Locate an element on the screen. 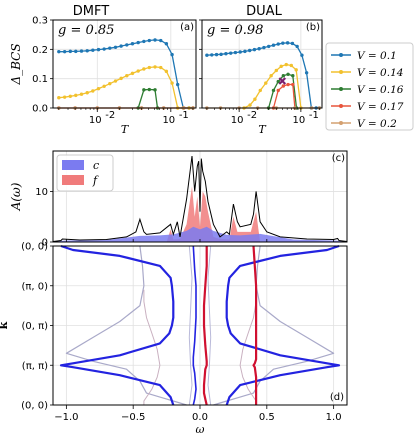  panel-label: (d) is located at coordinates (337, 397).